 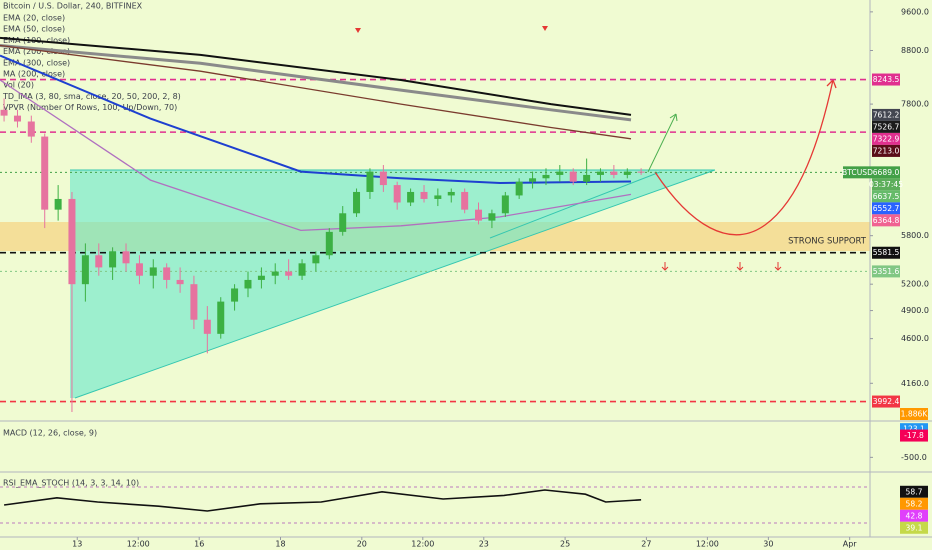 What do you see at coordinates (914, 491) in the screenshot?
I see `rsi-label: 58.7` at bounding box center [914, 491].